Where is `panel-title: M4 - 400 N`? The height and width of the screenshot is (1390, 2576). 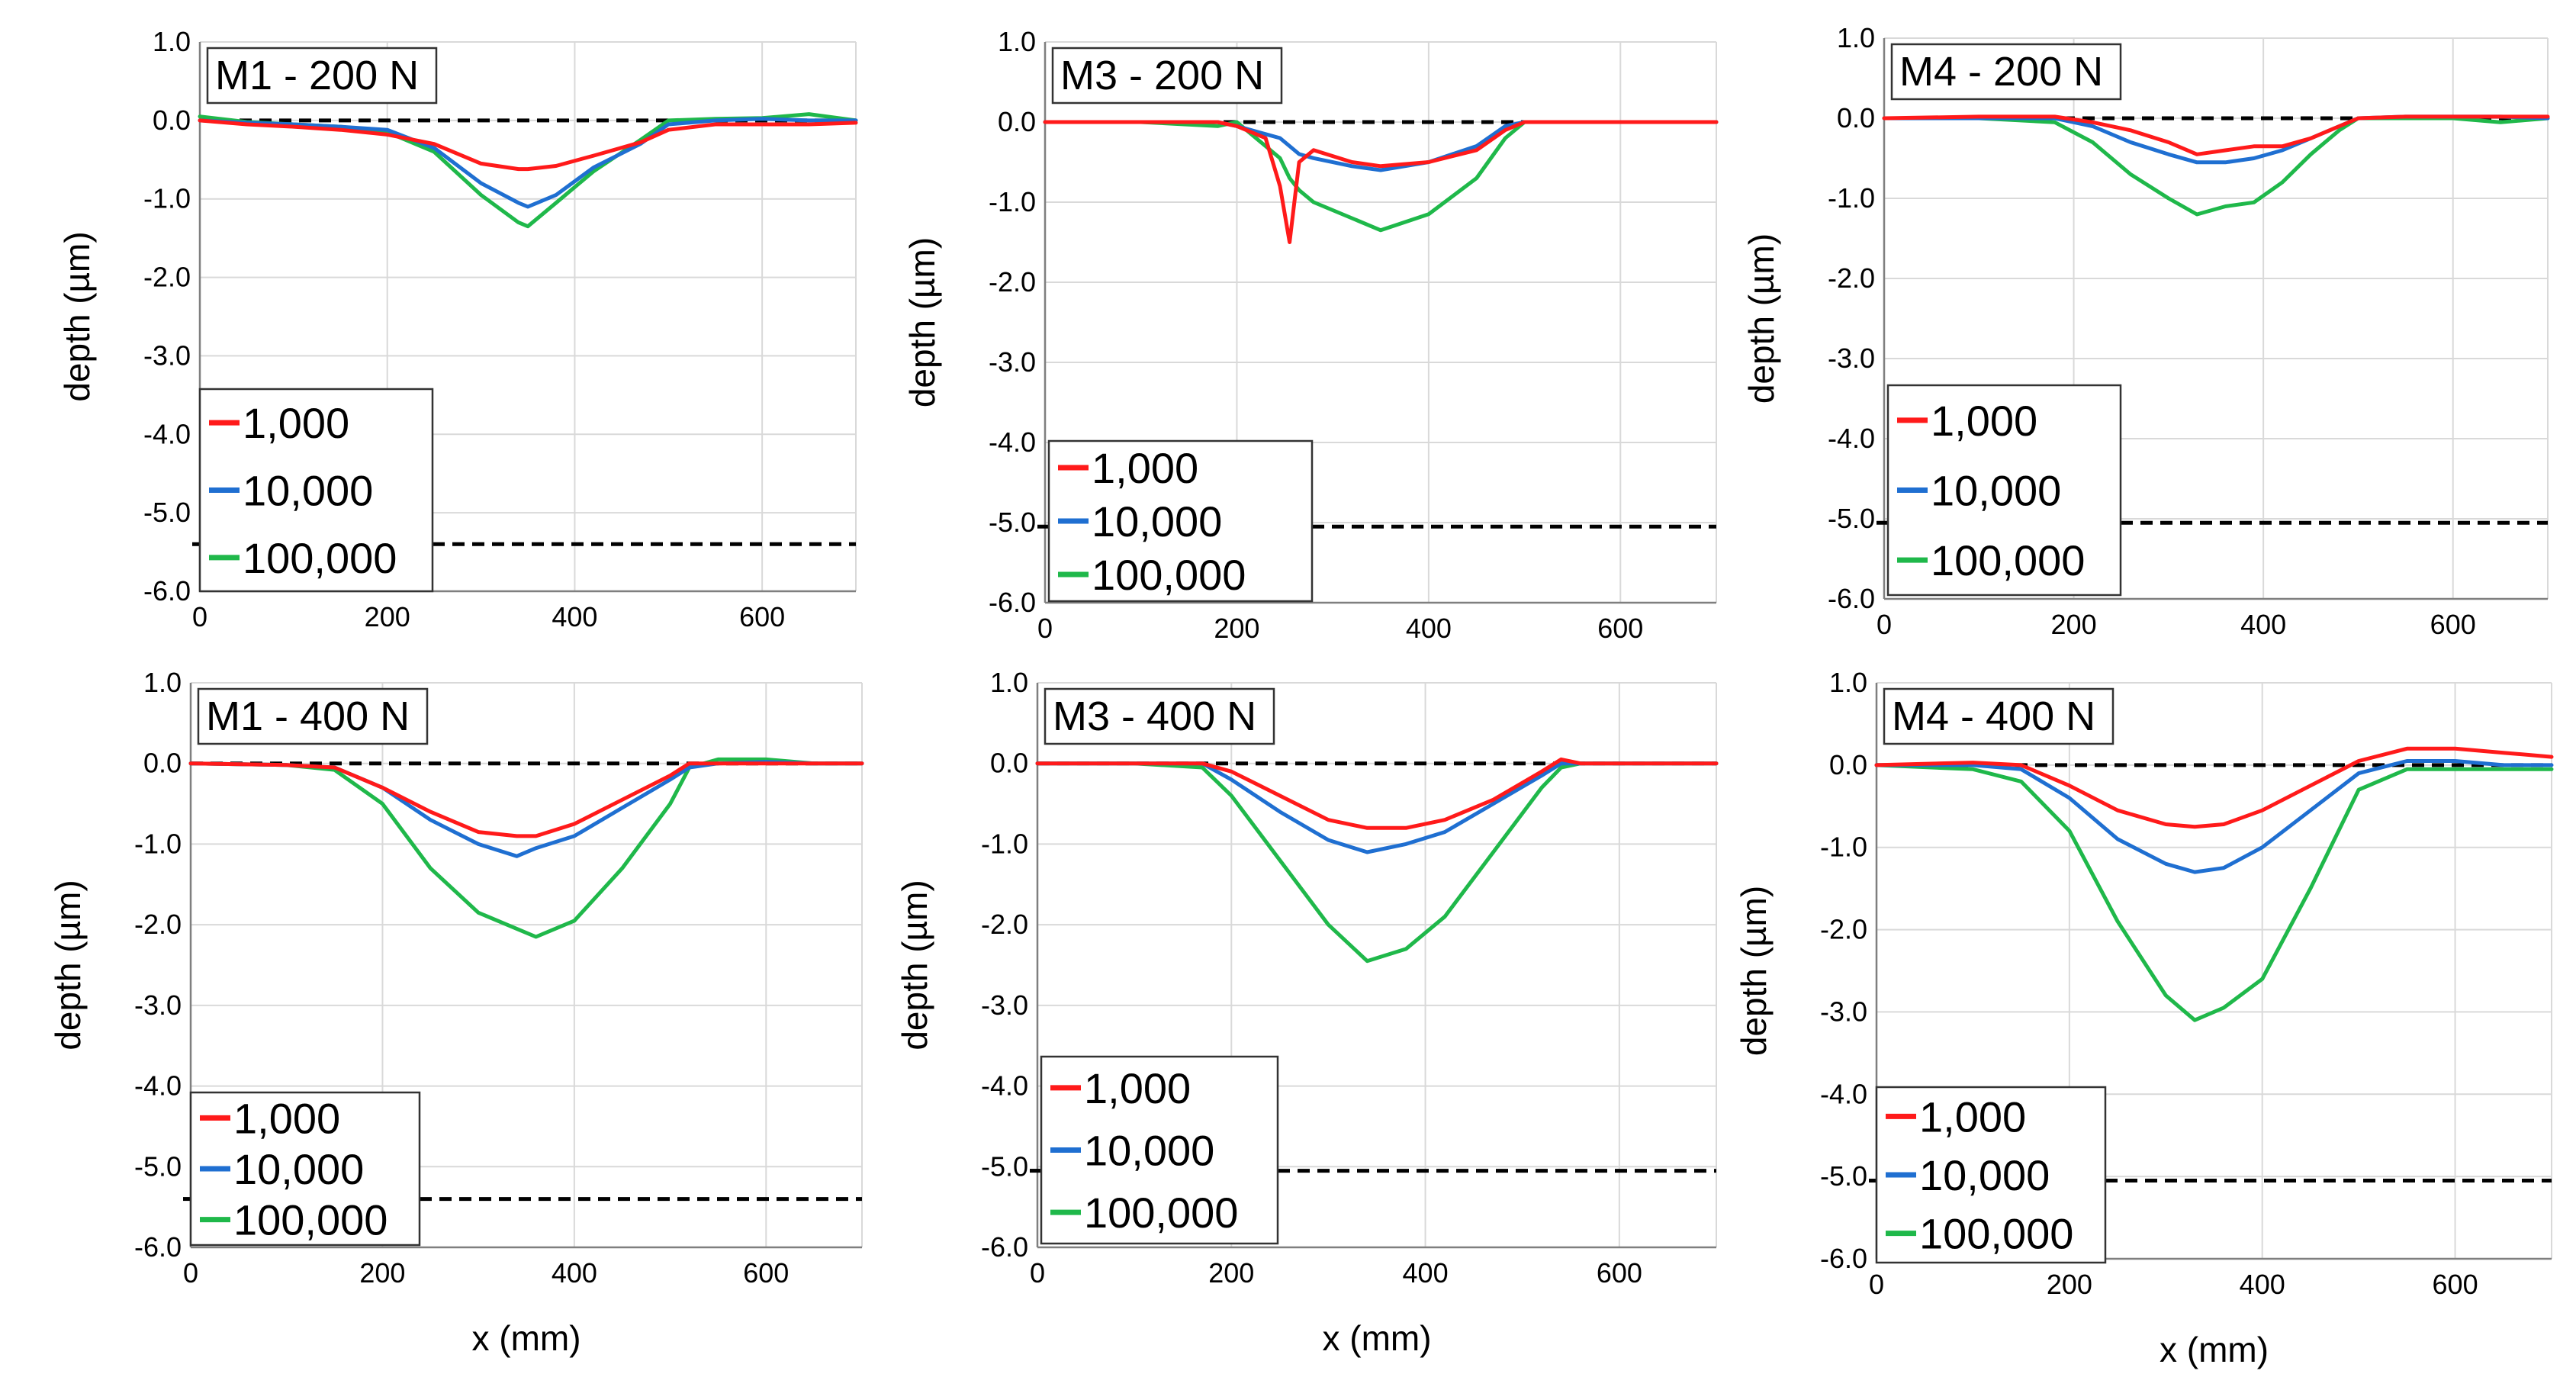 panel-title: M4 - 400 N is located at coordinates (1994, 716).